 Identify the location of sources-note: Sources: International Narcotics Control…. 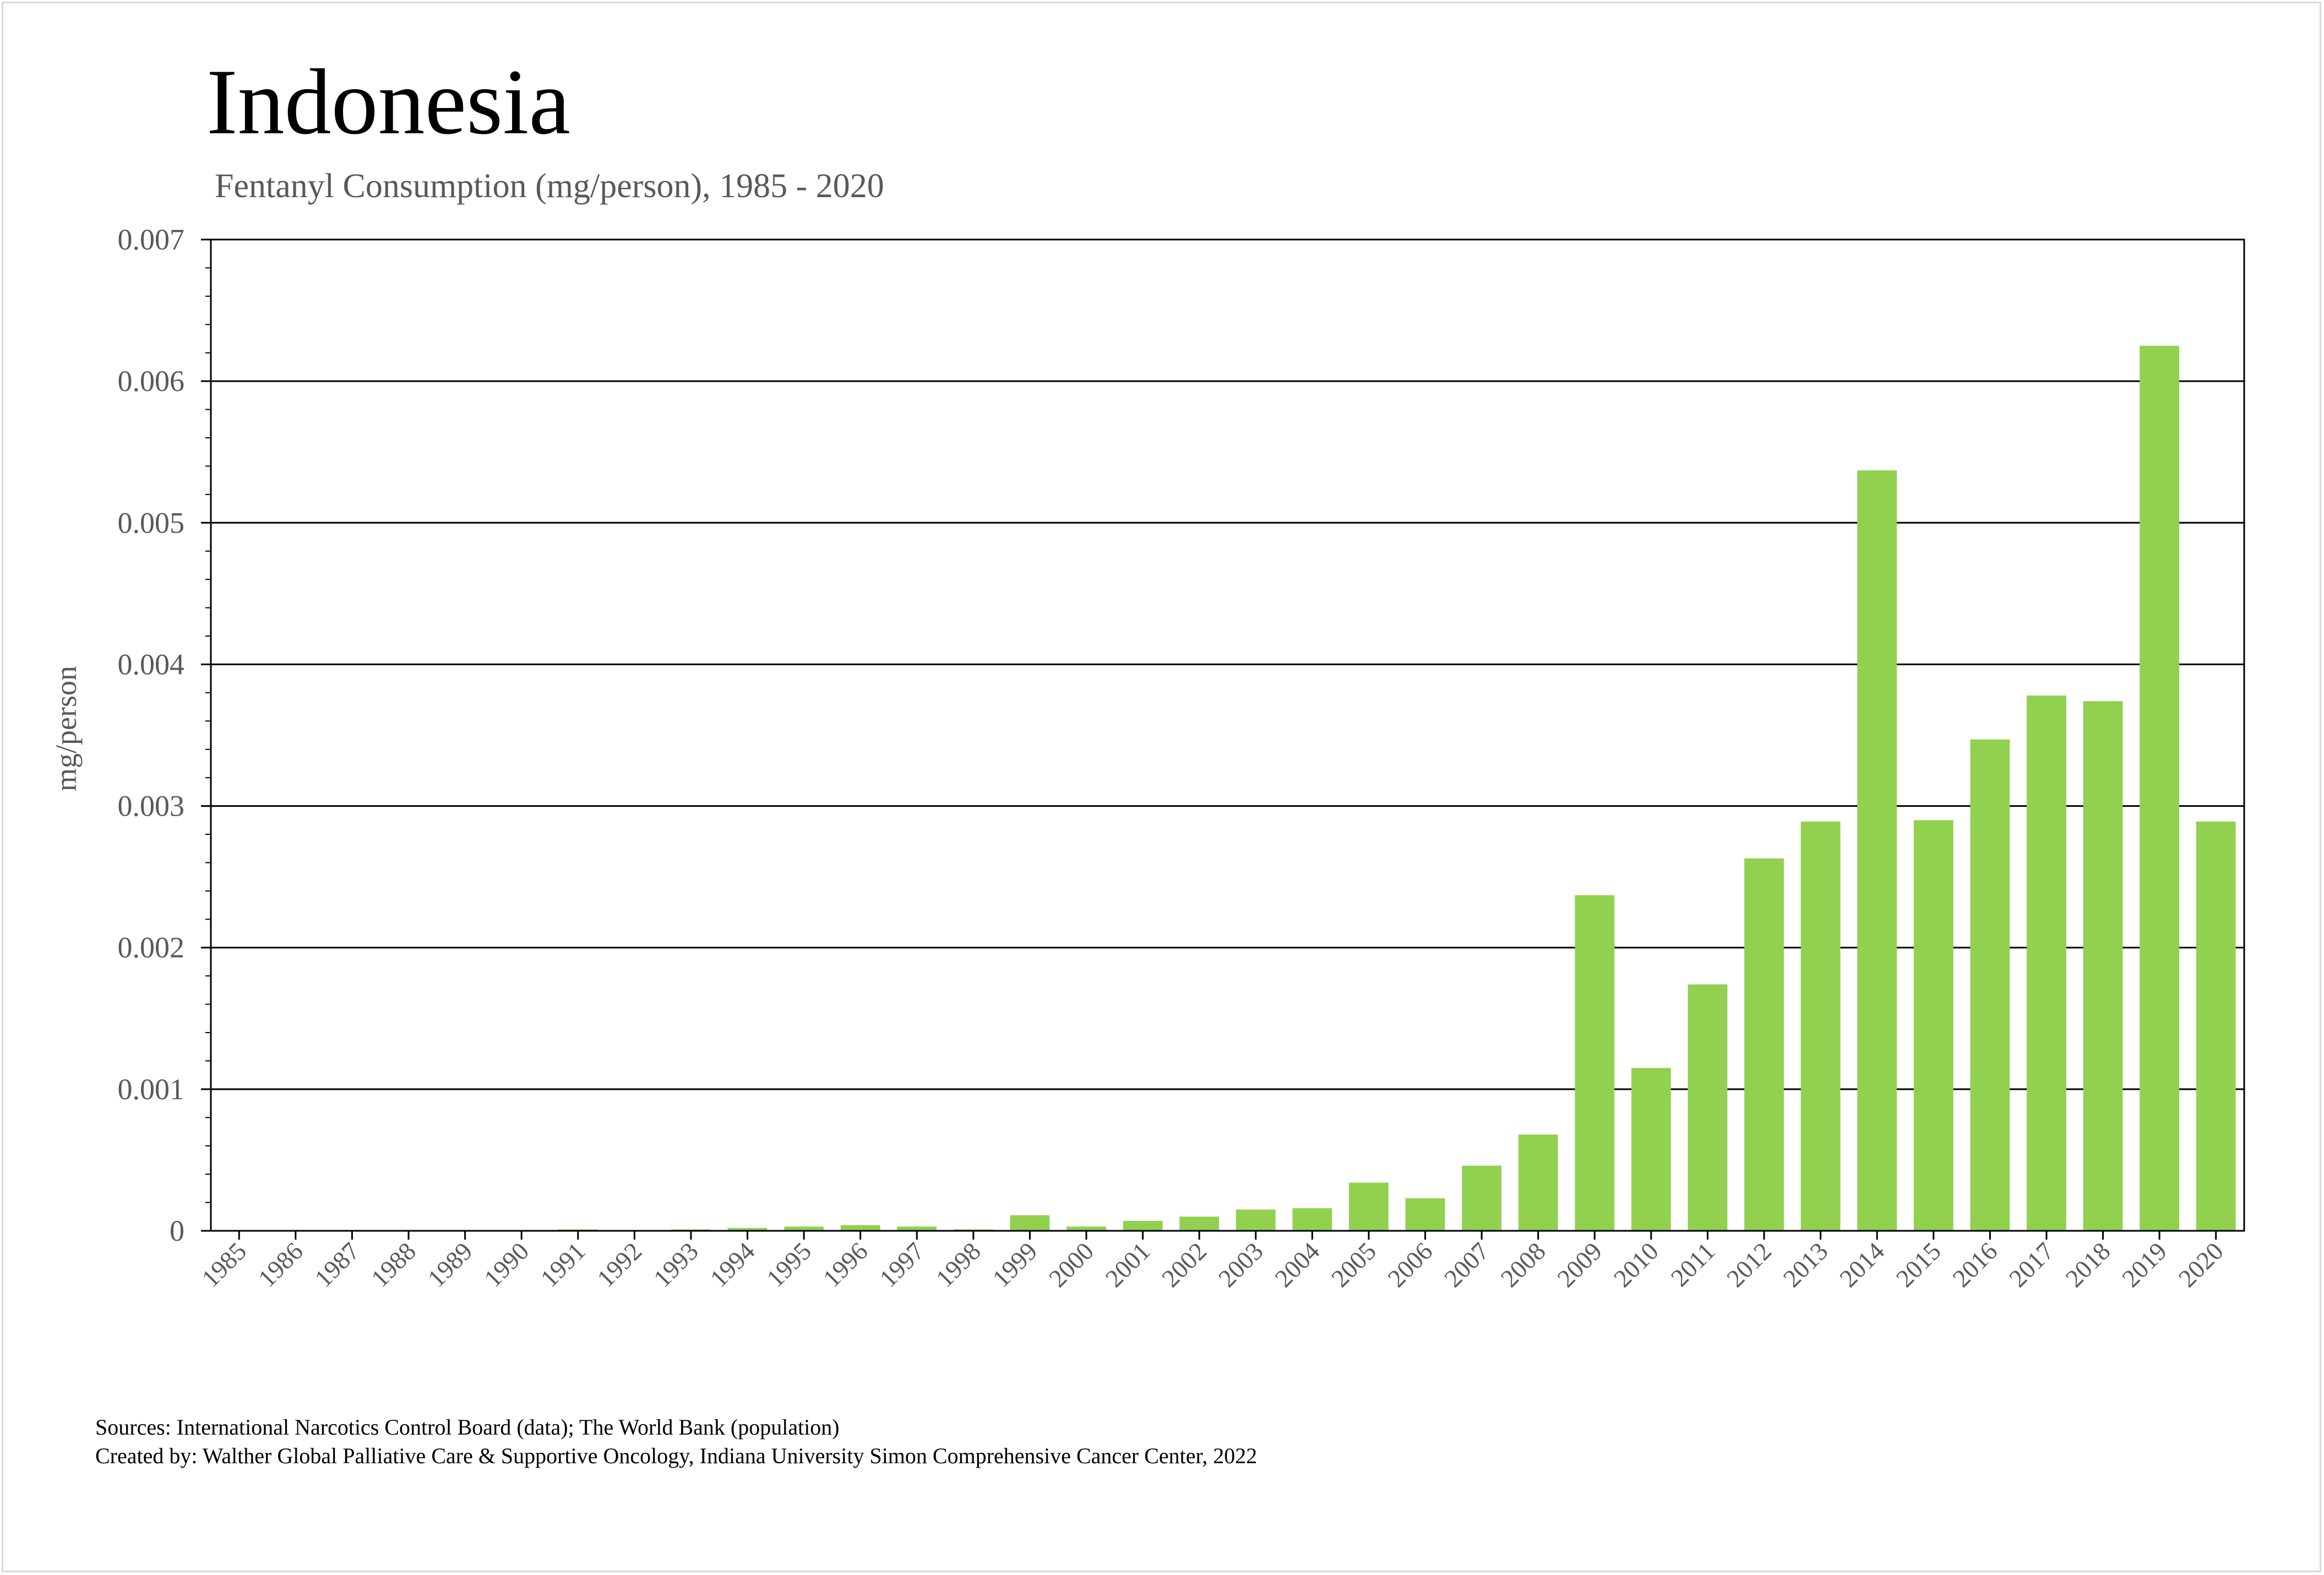
(468, 1427).